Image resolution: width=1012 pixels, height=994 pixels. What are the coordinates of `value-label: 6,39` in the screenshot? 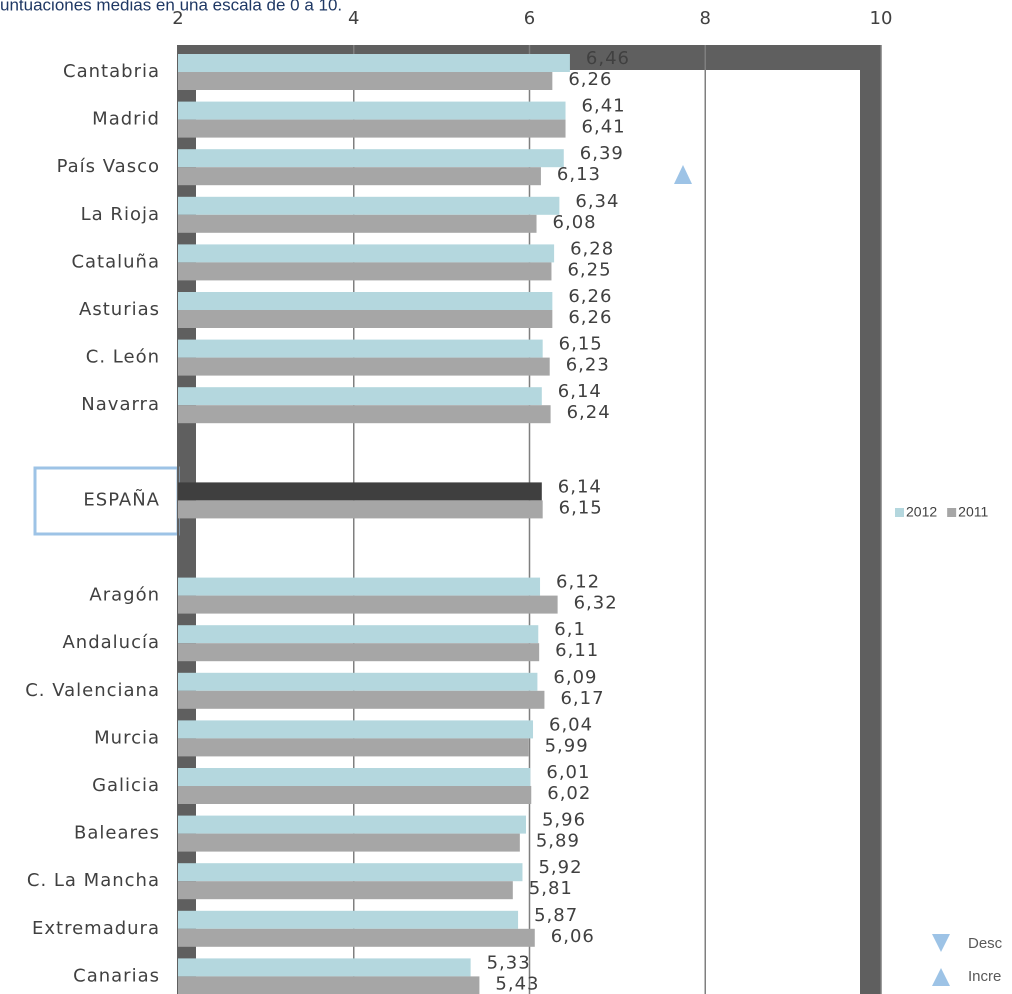 It's located at (602, 153).